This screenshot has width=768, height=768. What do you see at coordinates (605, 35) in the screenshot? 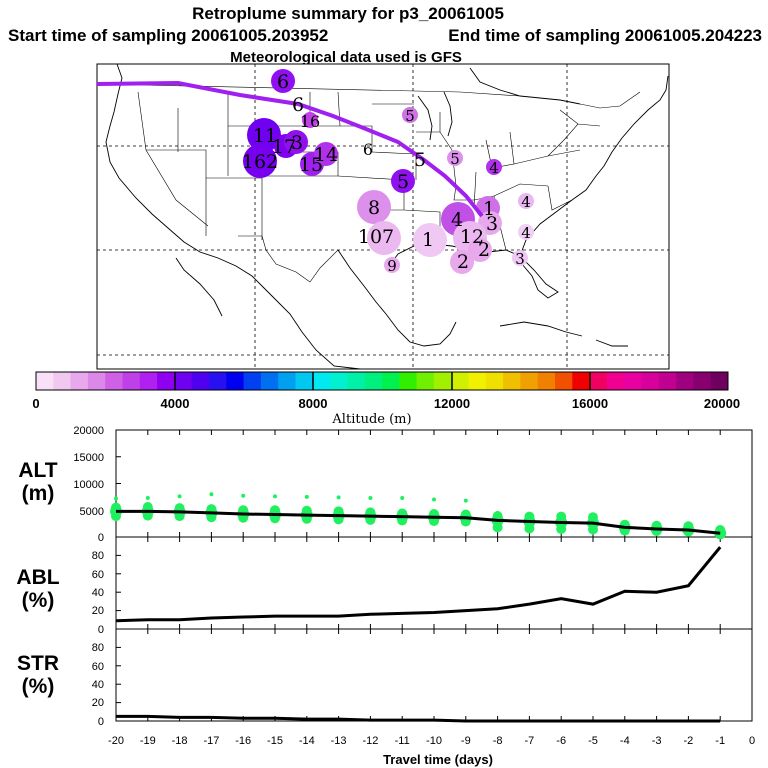
I see `end-time-label: End time of sampling 20061005.204223` at bounding box center [605, 35].